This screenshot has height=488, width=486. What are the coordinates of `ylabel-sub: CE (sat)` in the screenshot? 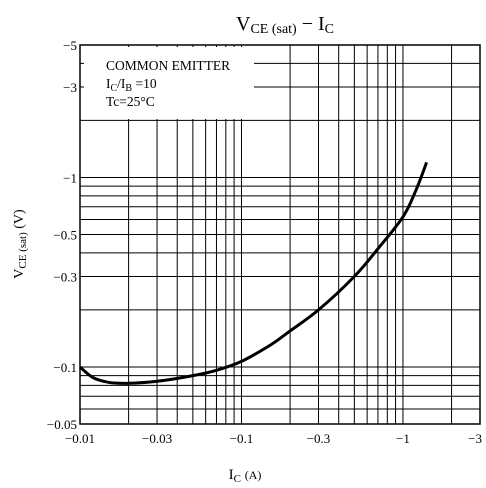 It's located at (23, 250).